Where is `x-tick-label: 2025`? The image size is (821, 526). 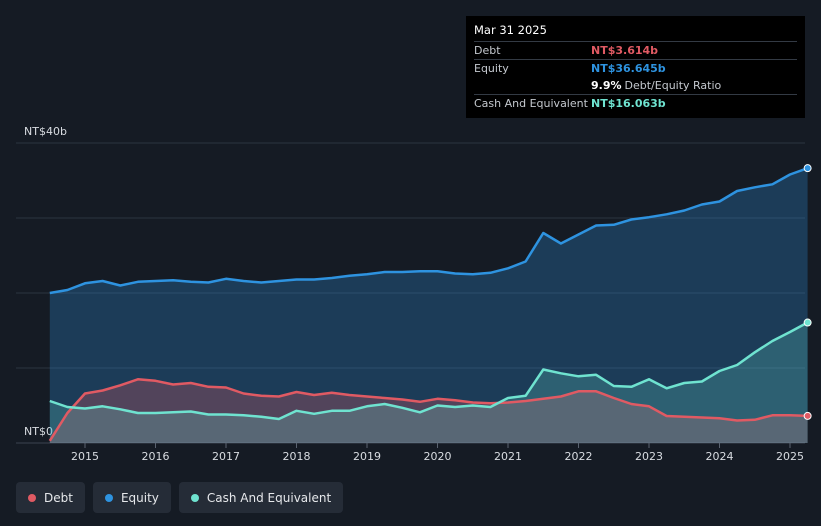 x-tick-label: 2025 is located at coordinates (790, 456).